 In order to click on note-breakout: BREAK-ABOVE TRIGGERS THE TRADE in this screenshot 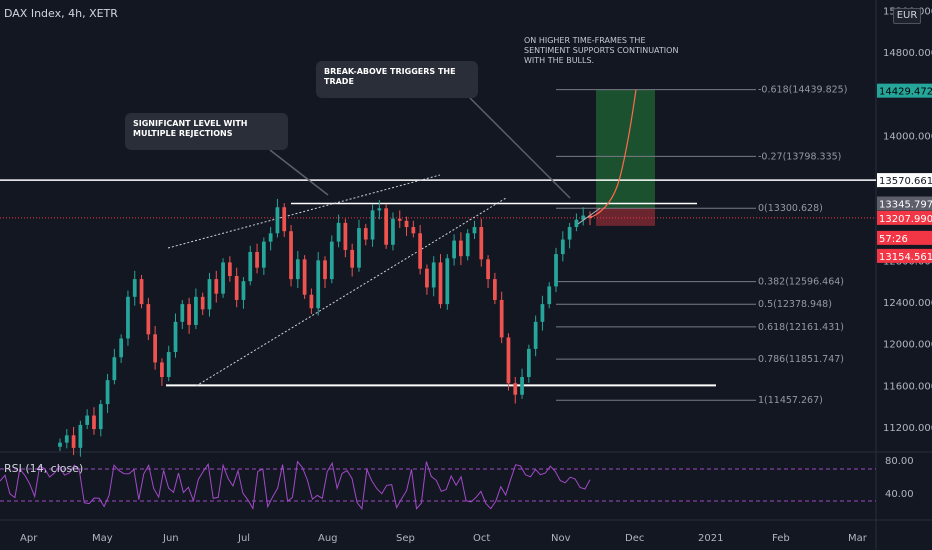, I will do `click(397, 79)`.